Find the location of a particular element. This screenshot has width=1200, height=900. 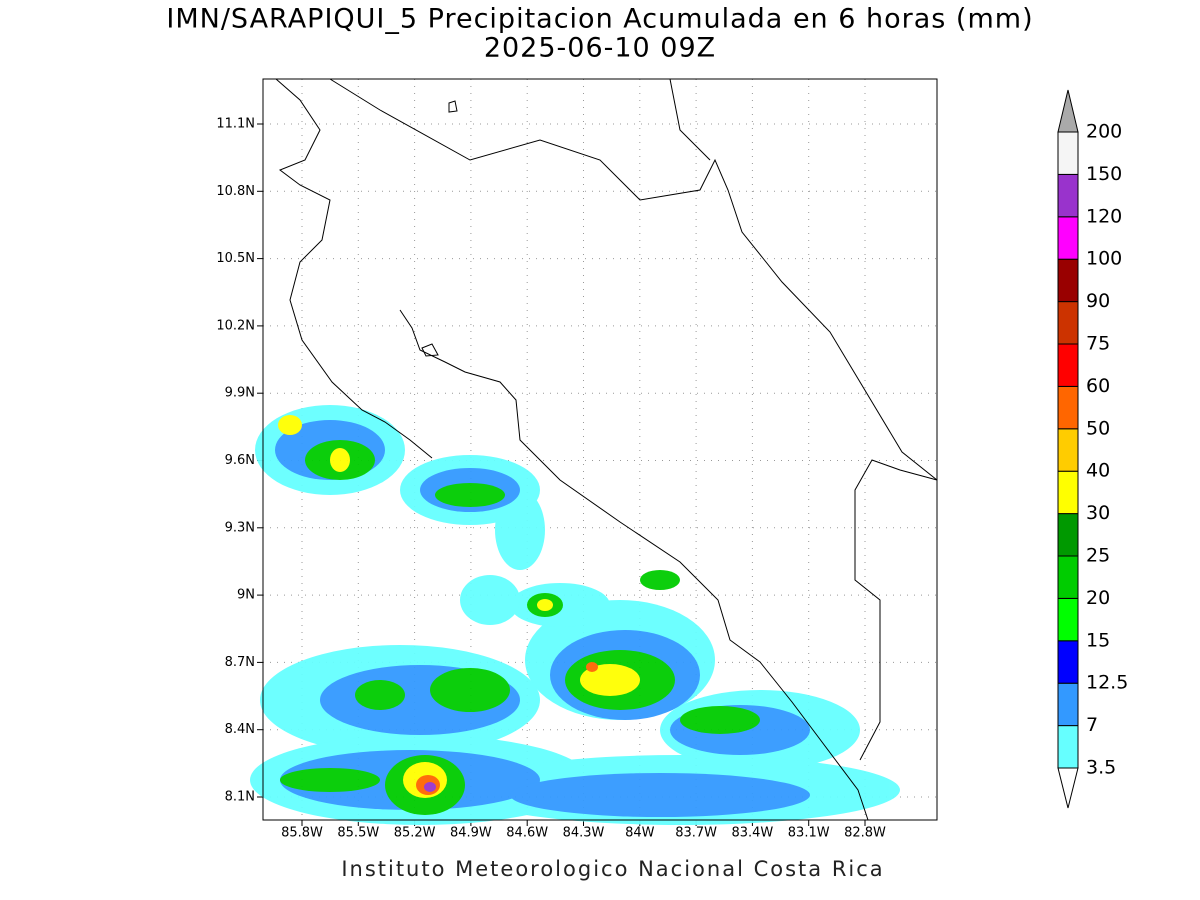

lat-label: 9.6N is located at coordinates (240, 460).